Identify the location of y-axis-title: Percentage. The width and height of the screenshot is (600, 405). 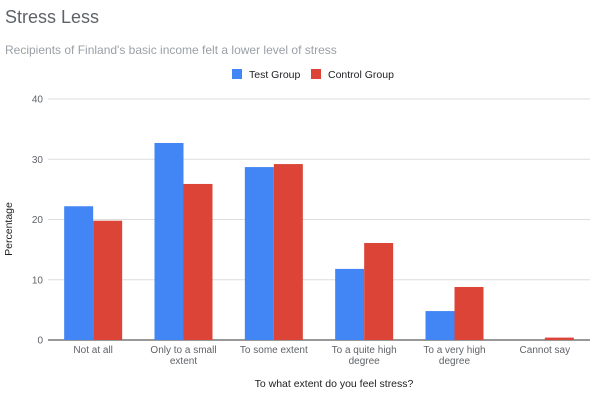
(9, 229).